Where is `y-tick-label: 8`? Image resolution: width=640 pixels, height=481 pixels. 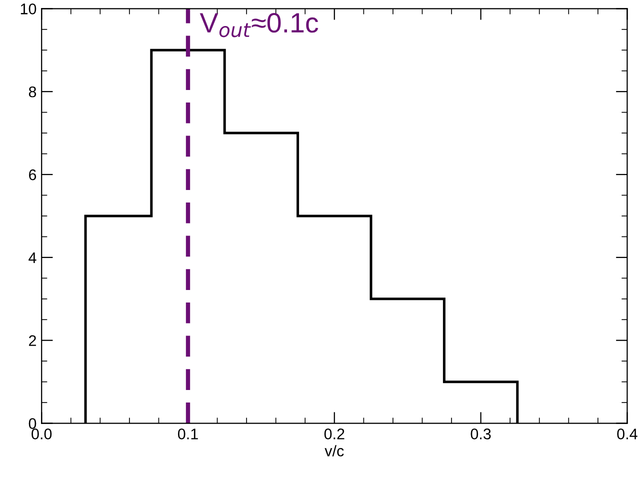
y-tick-label: 8 is located at coordinates (32, 92).